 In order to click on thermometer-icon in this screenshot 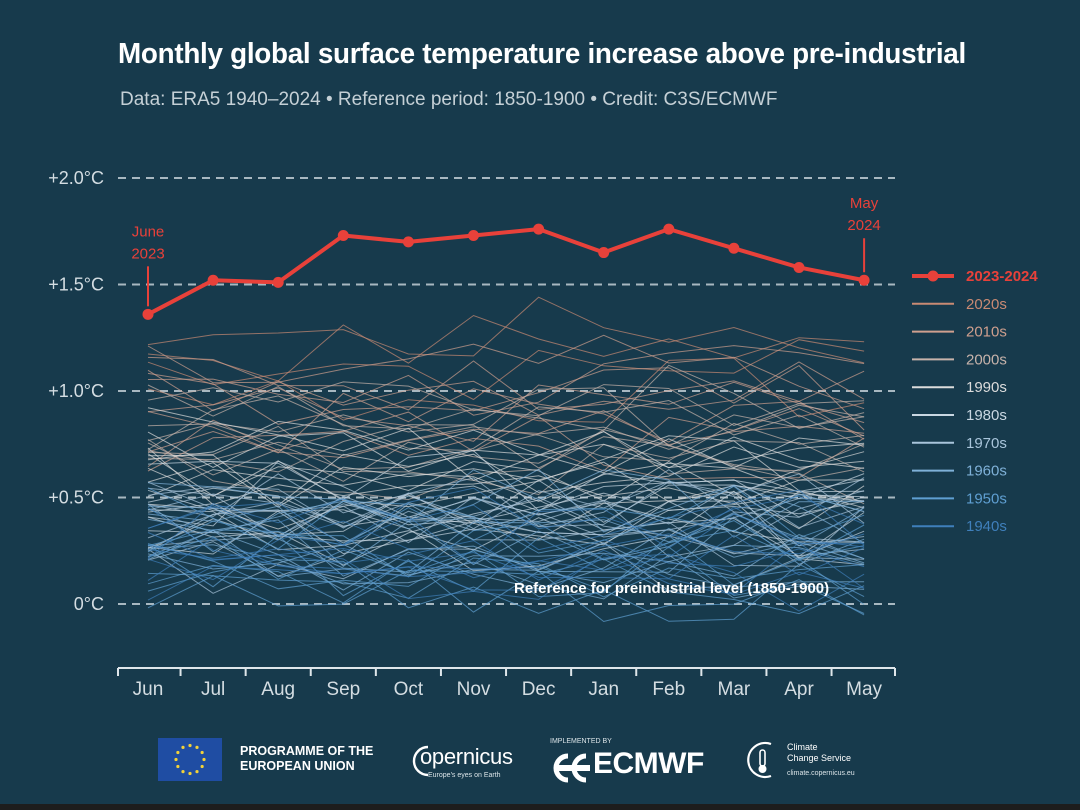, I will do `click(759, 760)`.